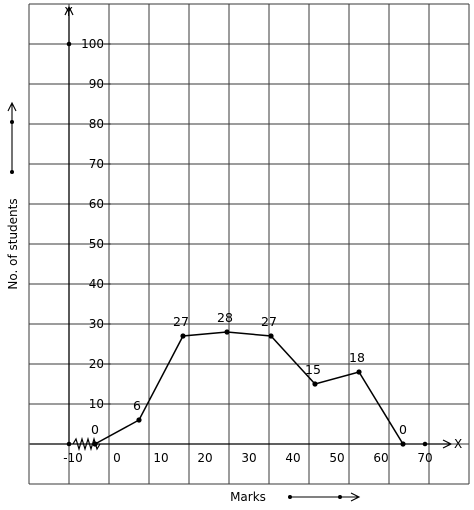  What do you see at coordinates (73, 458) in the screenshot?
I see `x-tick-label: -10` at bounding box center [73, 458].